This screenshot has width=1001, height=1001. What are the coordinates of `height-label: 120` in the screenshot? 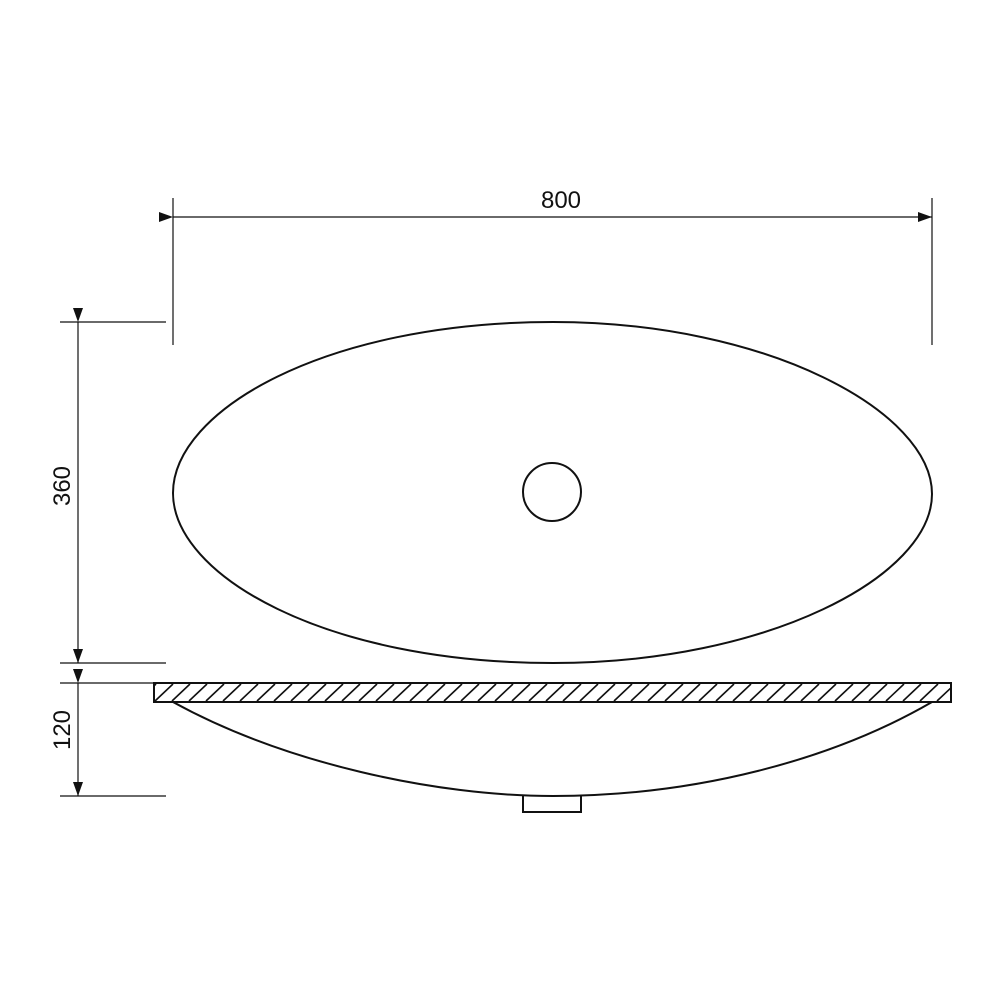 It's located at (62, 730).